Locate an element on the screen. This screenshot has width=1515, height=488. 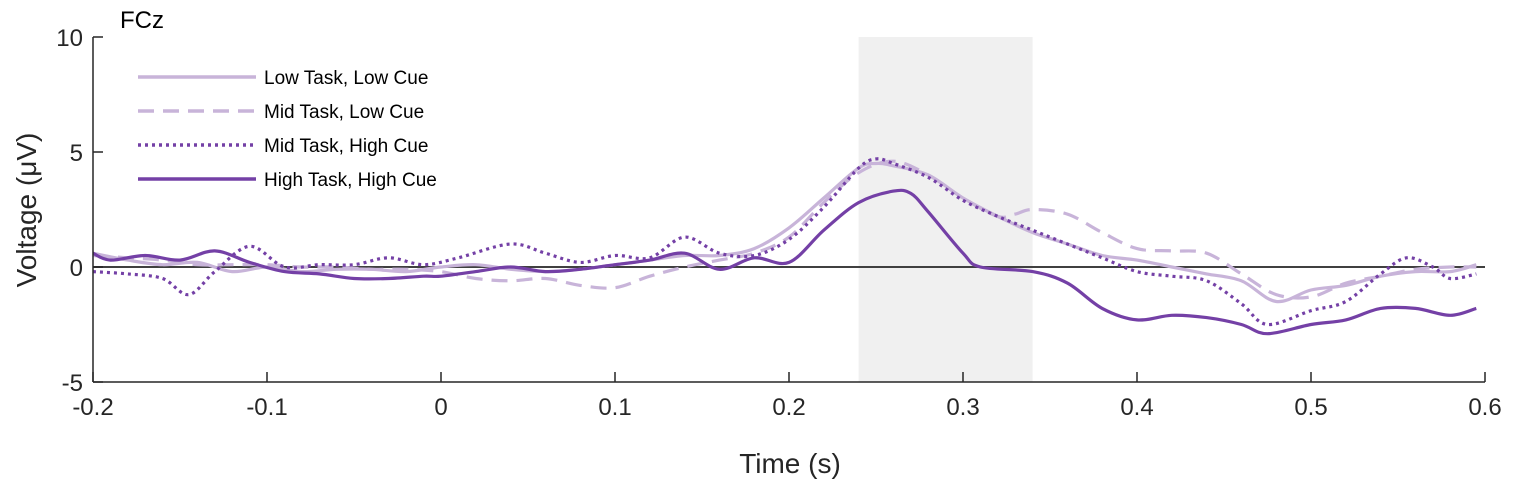
y-axis-label: Voltage (μV) is located at coordinates (26, 210).